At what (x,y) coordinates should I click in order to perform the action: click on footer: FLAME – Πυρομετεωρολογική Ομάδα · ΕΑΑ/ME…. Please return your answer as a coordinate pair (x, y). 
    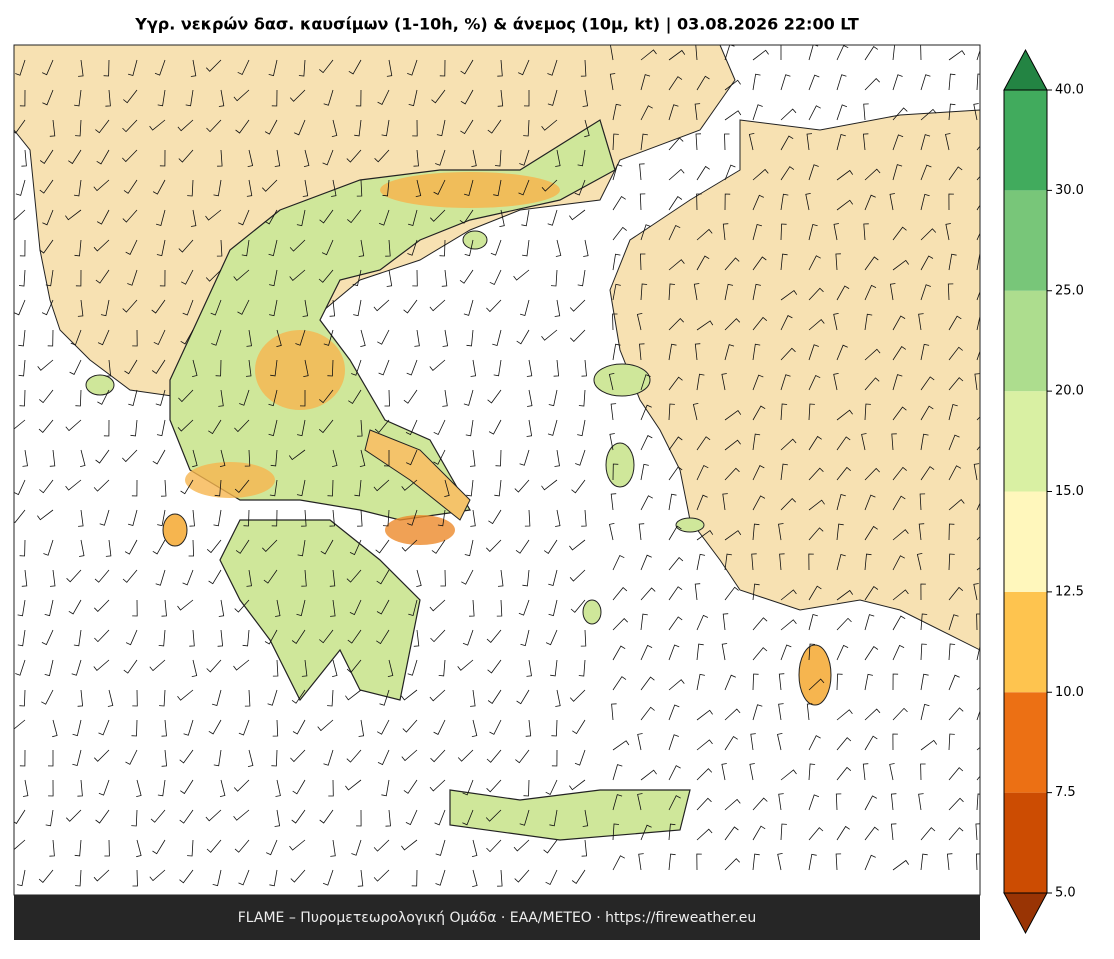
    Looking at the image, I should click on (497, 918).